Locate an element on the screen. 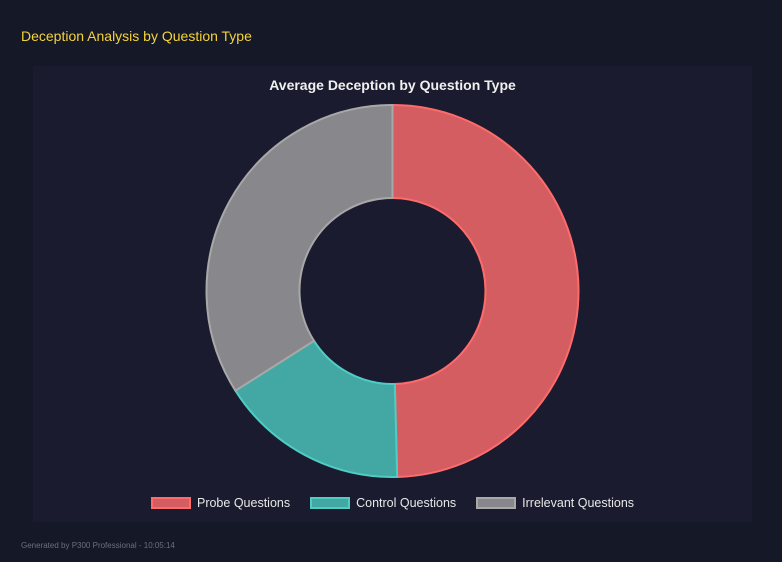 The height and width of the screenshot is (562, 782). chart-title: Average Deception by Question Type is located at coordinates (392, 85).